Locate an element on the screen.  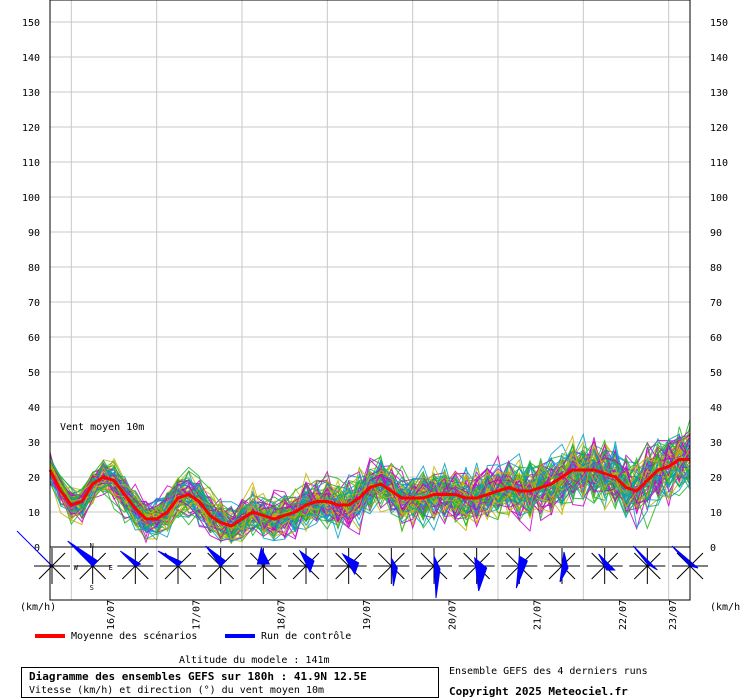
x-tick-label: 20/07 is located at coordinates (452, 615).